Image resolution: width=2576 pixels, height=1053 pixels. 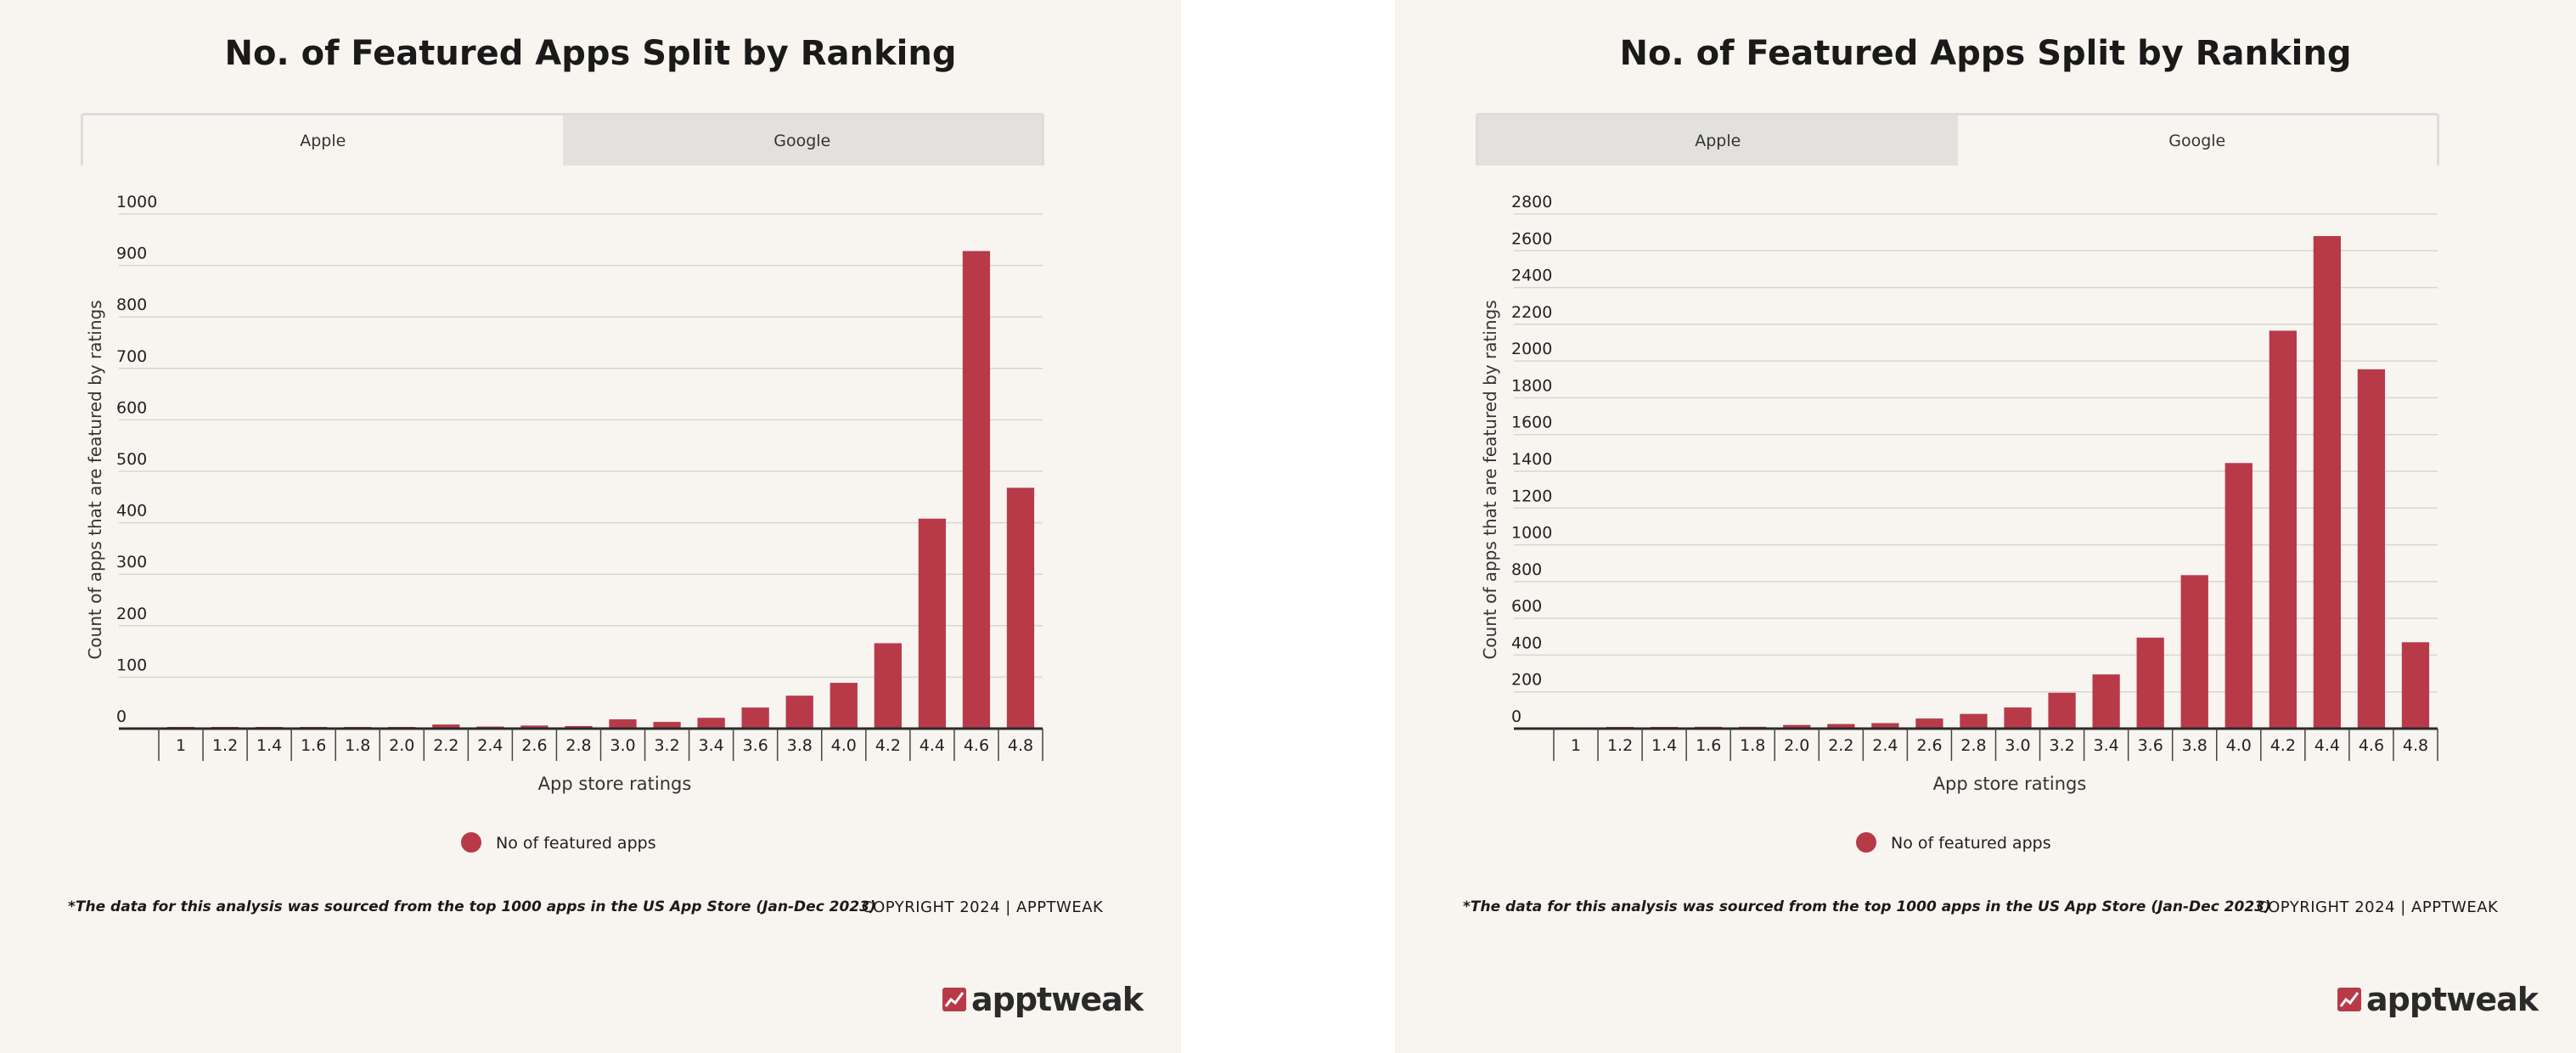 What do you see at coordinates (131, 665) in the screenshot?
I see `y-tick-label: 100` at bounding box center [131, 665].